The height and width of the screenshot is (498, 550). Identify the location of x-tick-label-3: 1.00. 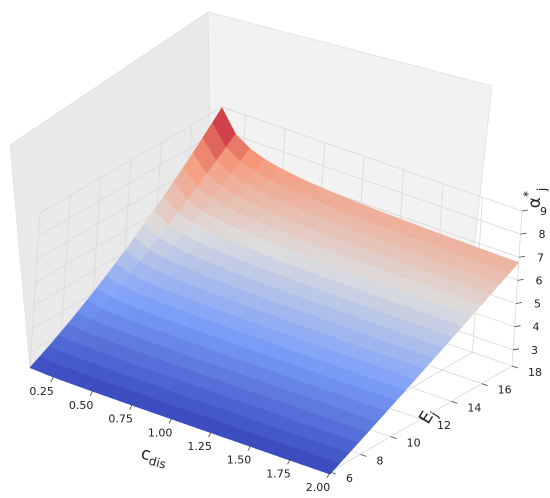
(160, 432).